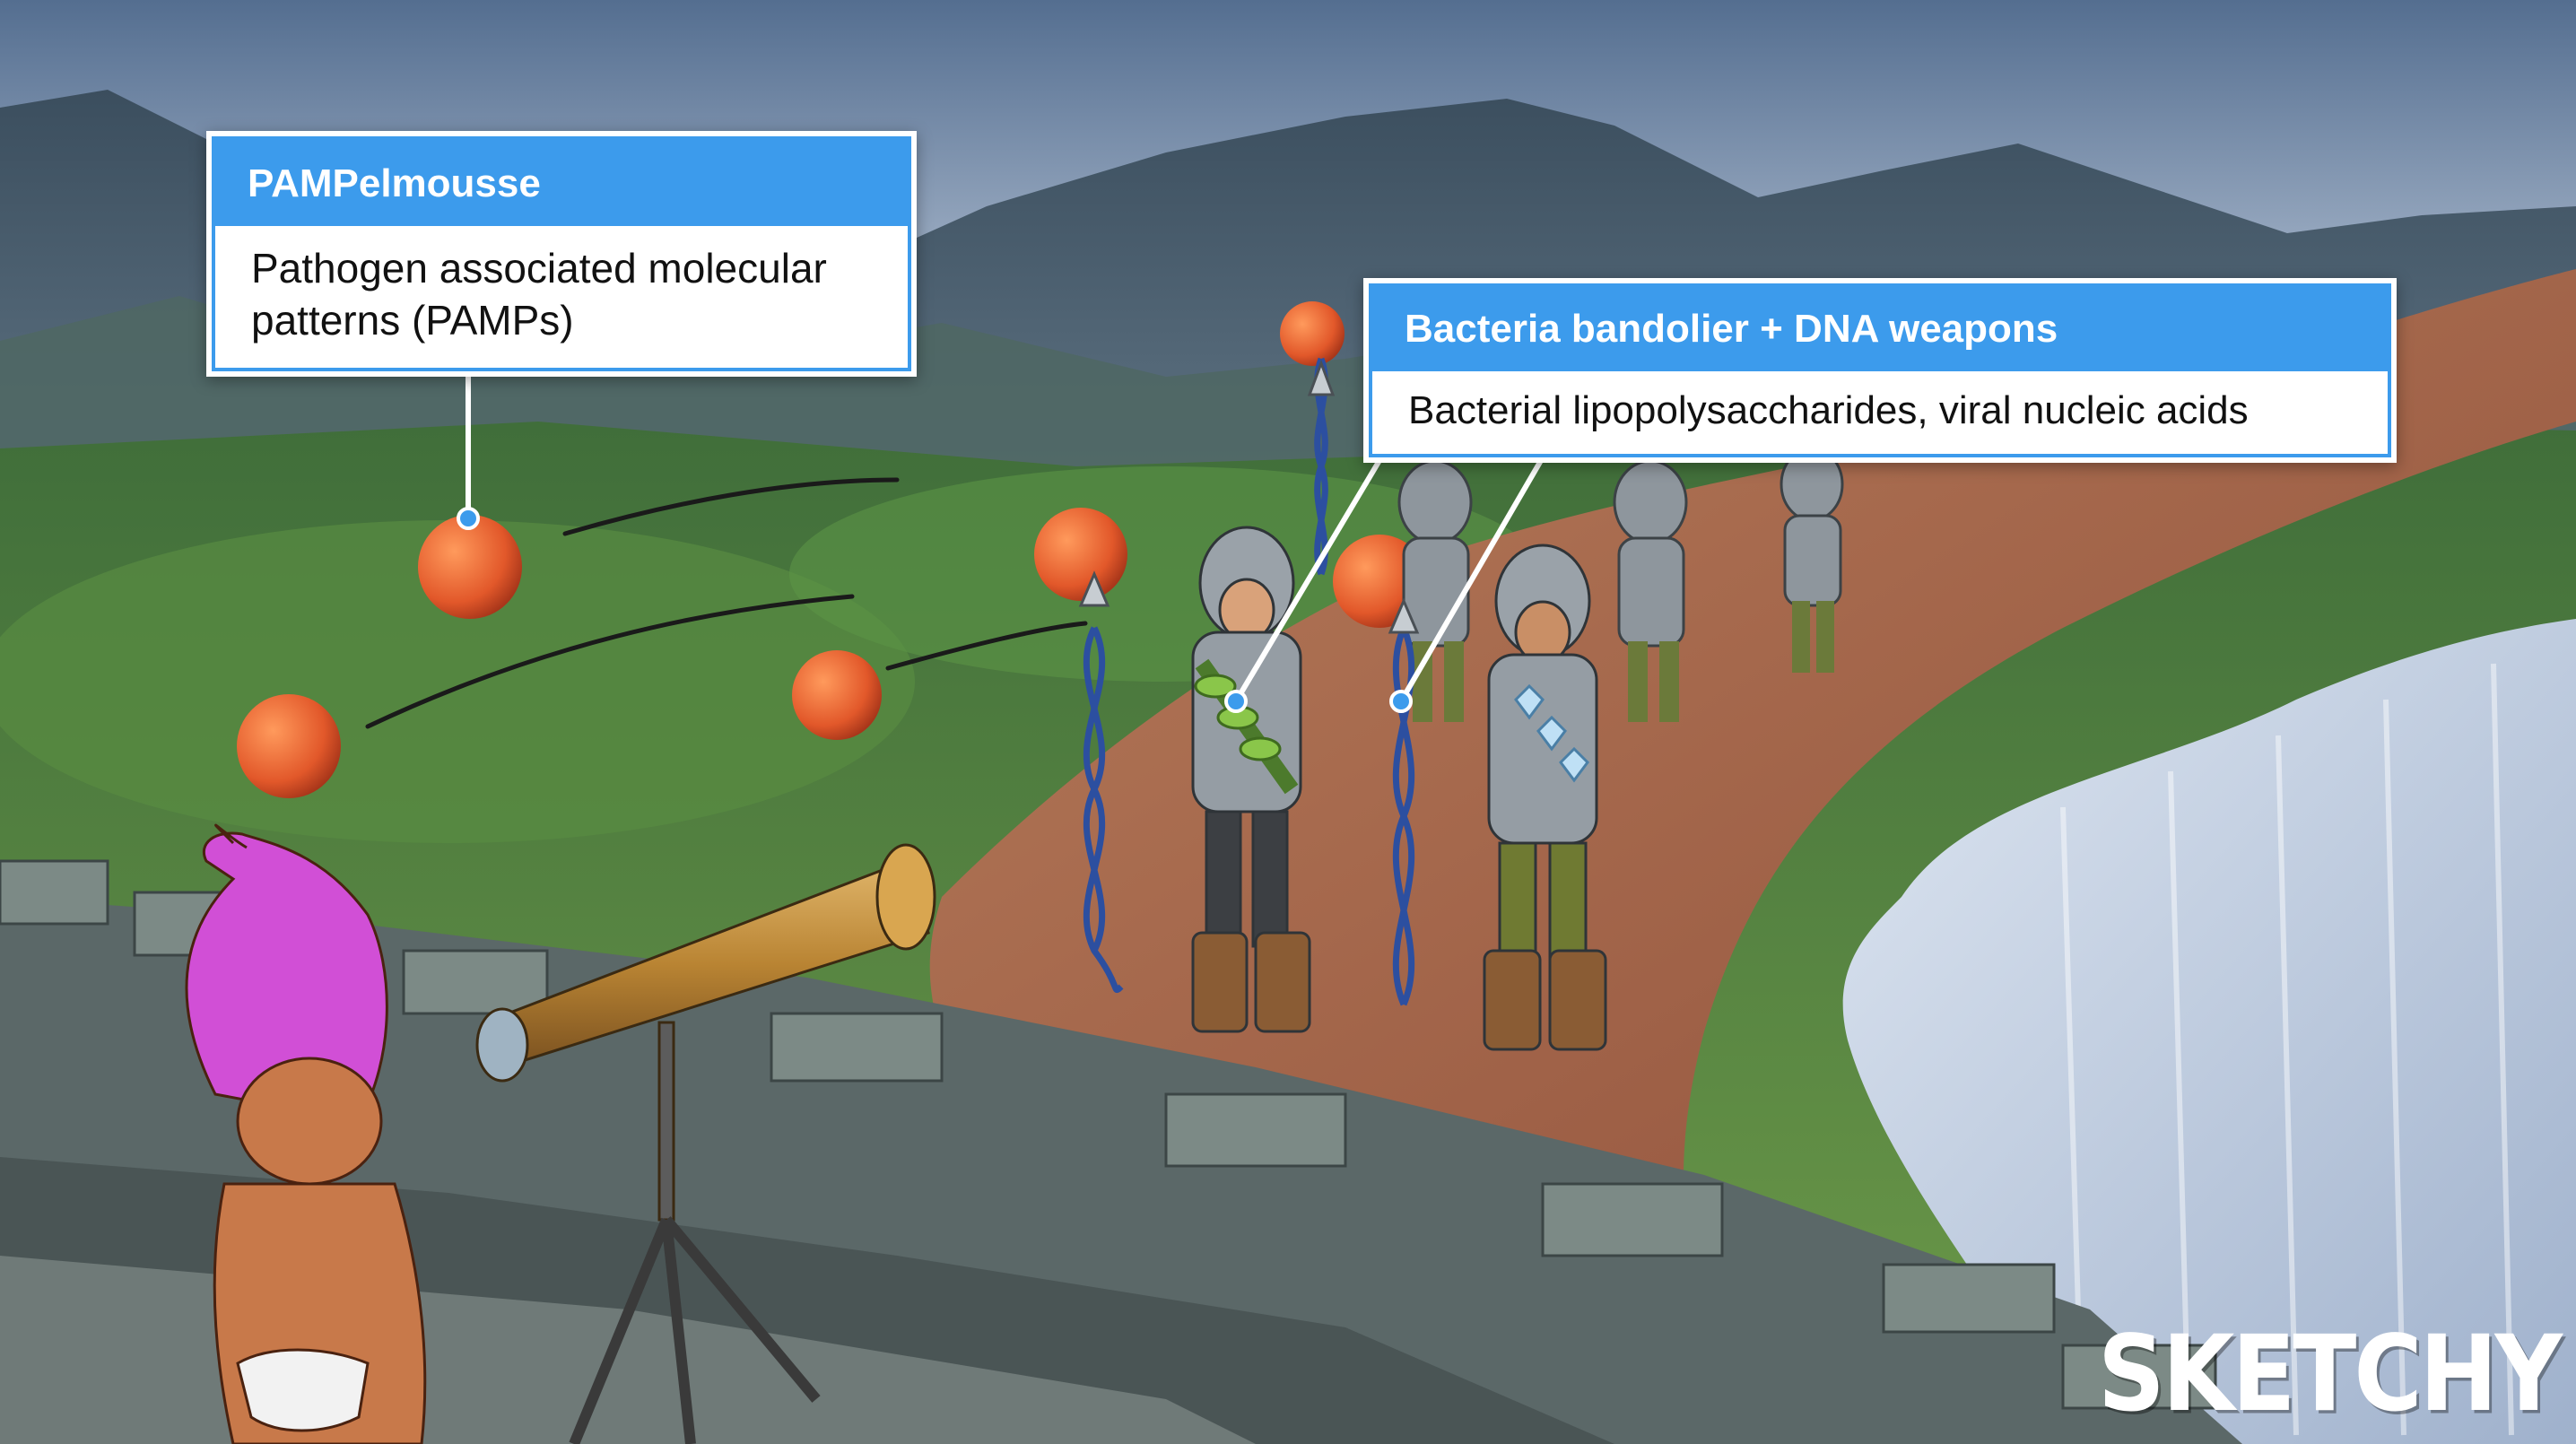 Image resolution: width=2576 pixels, height=1444 pixels. I want to click on grass-patch, so click(457, 681).